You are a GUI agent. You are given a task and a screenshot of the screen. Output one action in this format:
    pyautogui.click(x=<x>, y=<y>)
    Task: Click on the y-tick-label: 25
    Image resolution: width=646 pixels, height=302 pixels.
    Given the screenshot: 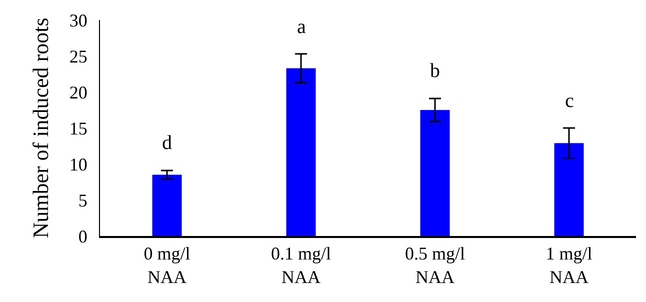 What is the action you would take?
    pyautogui.click(x=78, y=56)
    